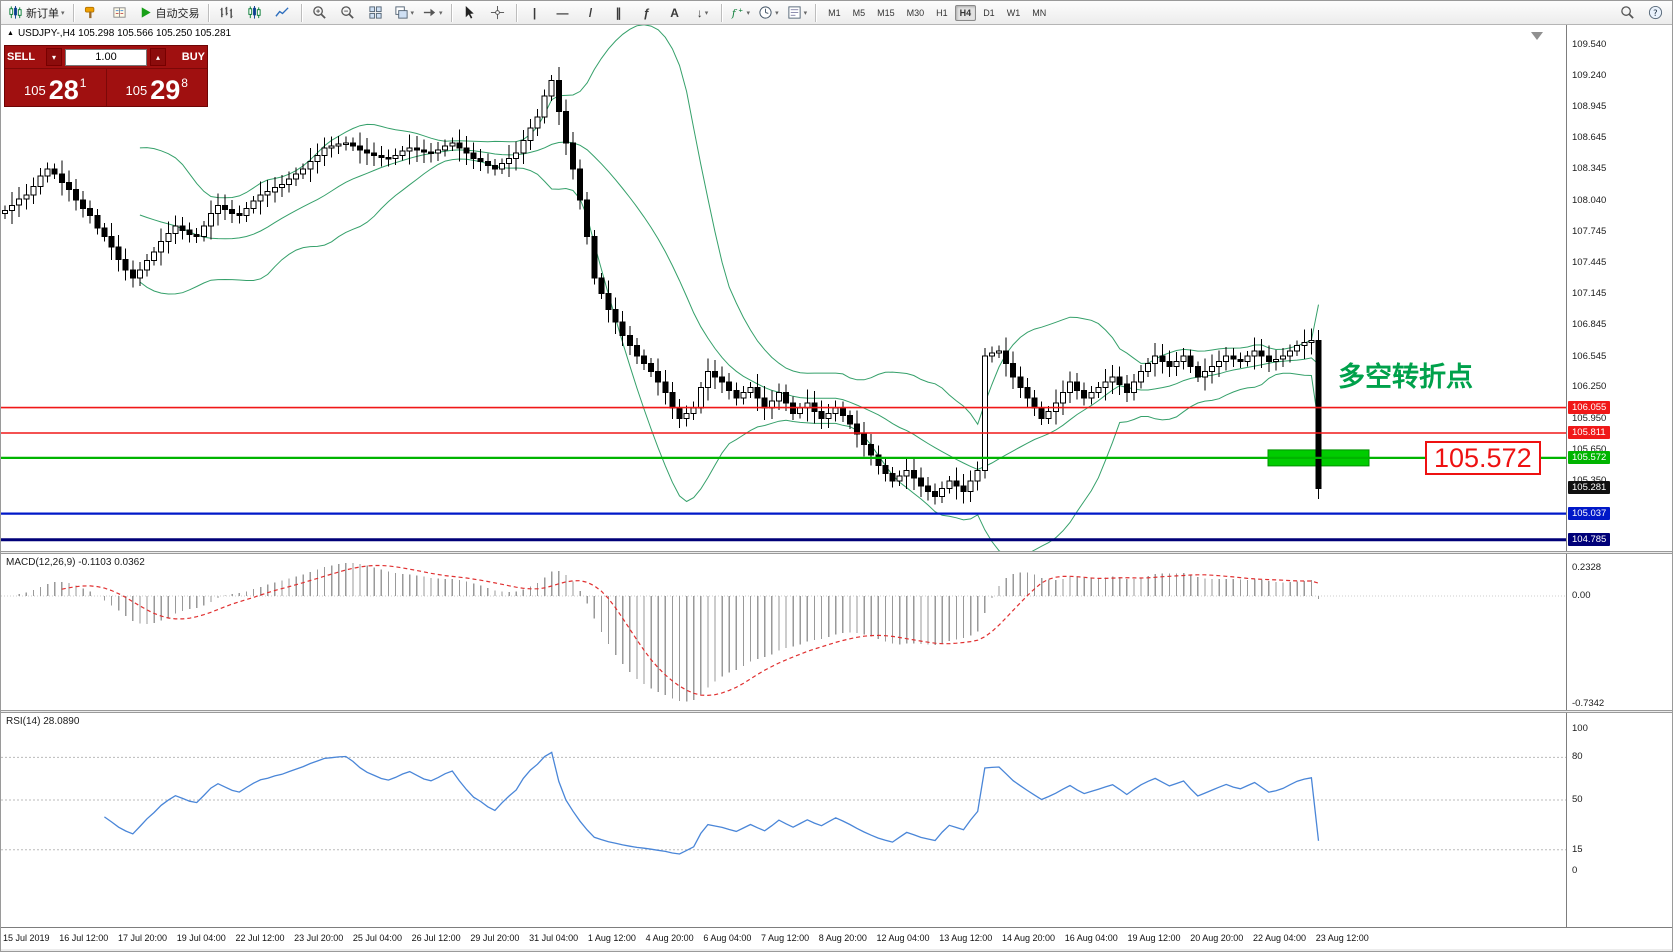  I want to click on volume-decrease-button: ▾, so click(54, 57).